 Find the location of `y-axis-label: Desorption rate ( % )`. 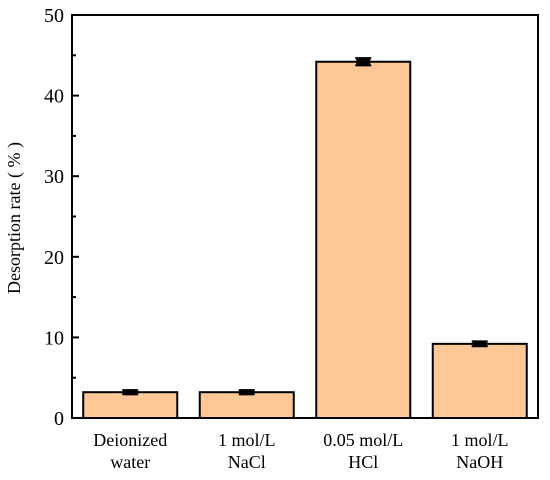

y-axis-label: Desorption rate ( % ) is located at coordinates (14, 218).